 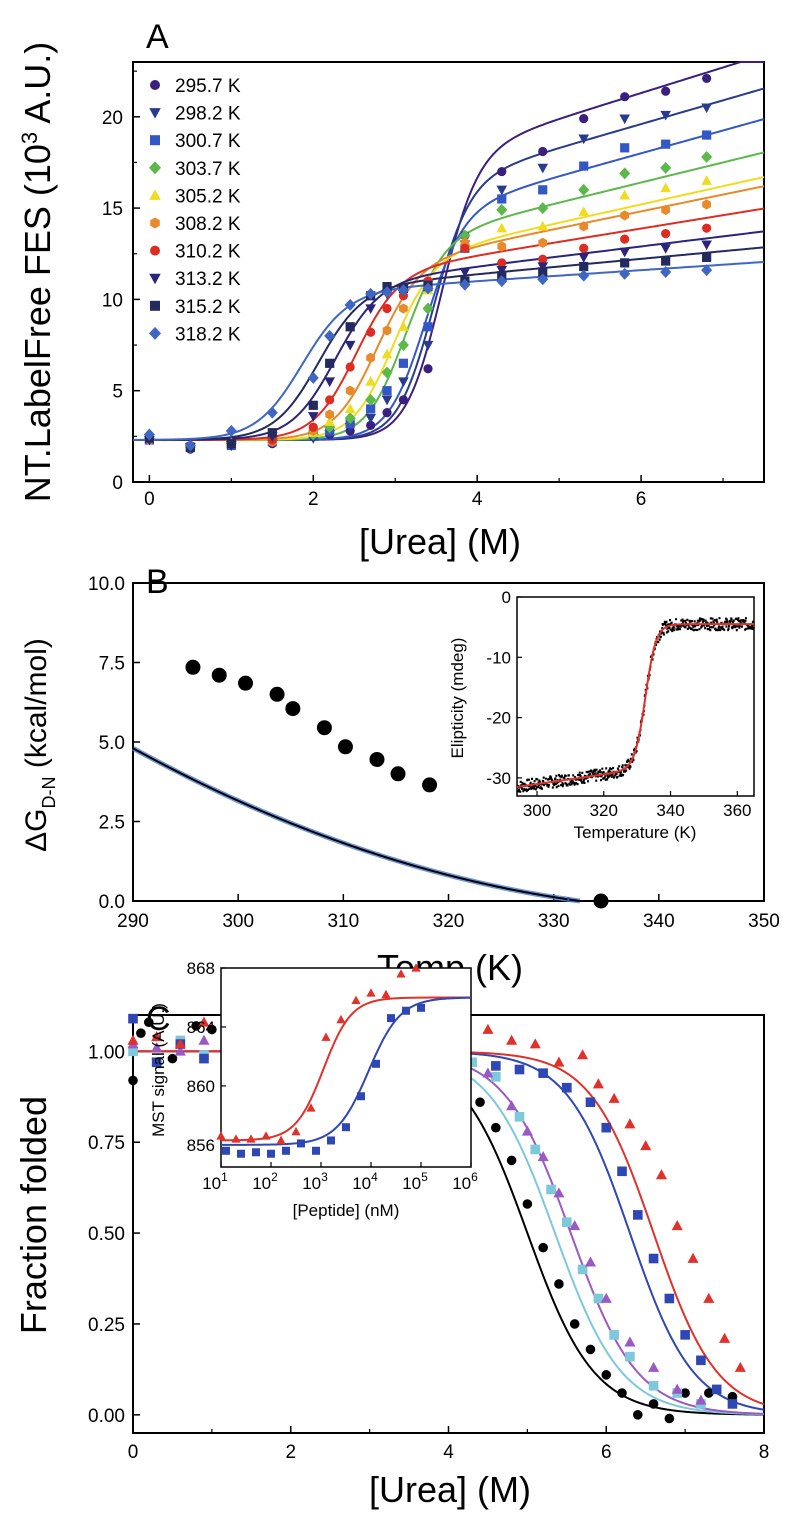 What do you see at coordinates (764, 921) in the screenshot?
I see `x-tick-label: 350` at bounding box center [764, 921].